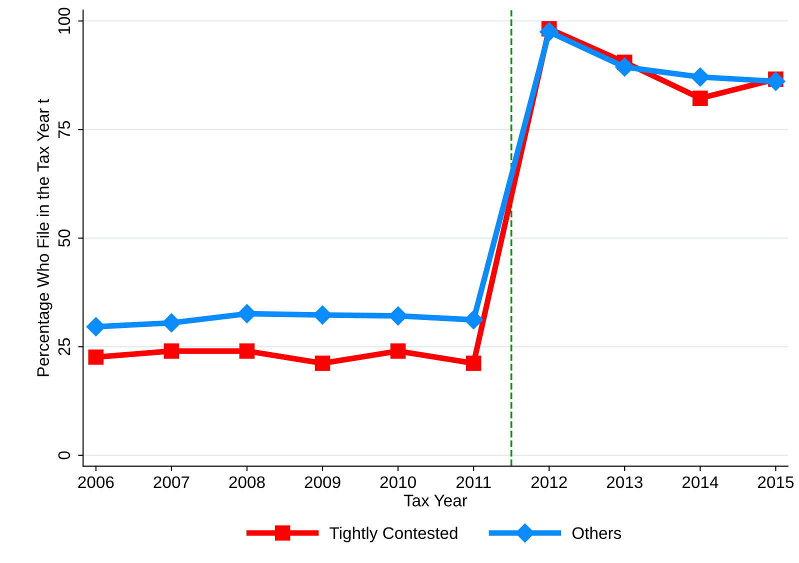 This screenshot has height=563, width=799. Describe the element at coordinates (247, 482) in the screenshot. I see `x-tick-label: 2008` at that location.